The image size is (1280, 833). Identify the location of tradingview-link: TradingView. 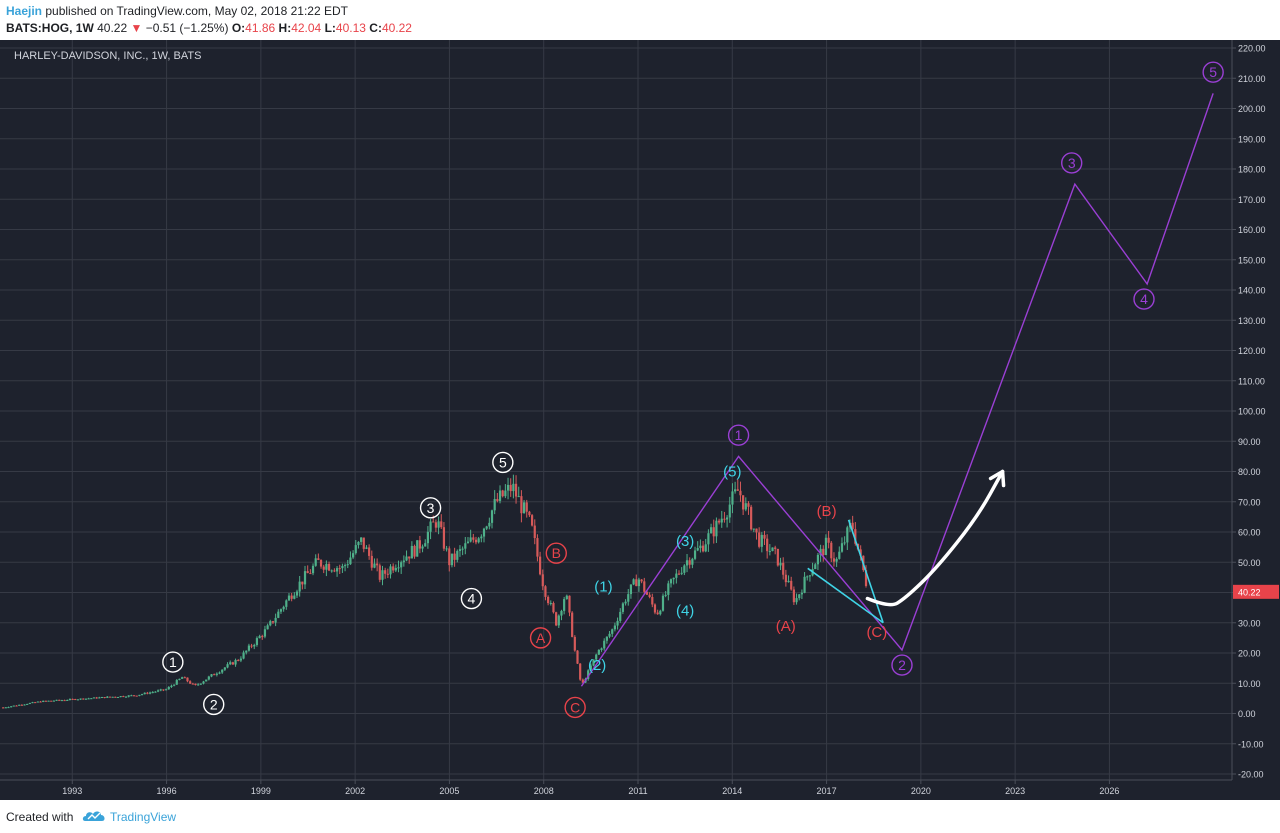
(143, 817).